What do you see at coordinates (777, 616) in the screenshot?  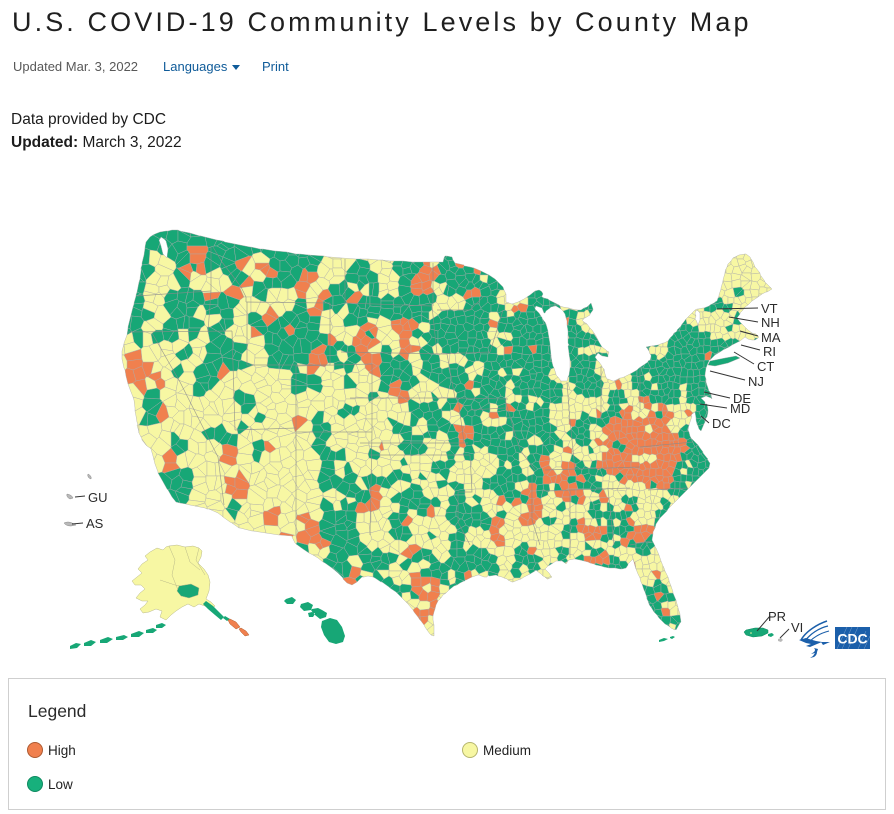 I see `svg-text: PR` at bounding box center [777, 616].